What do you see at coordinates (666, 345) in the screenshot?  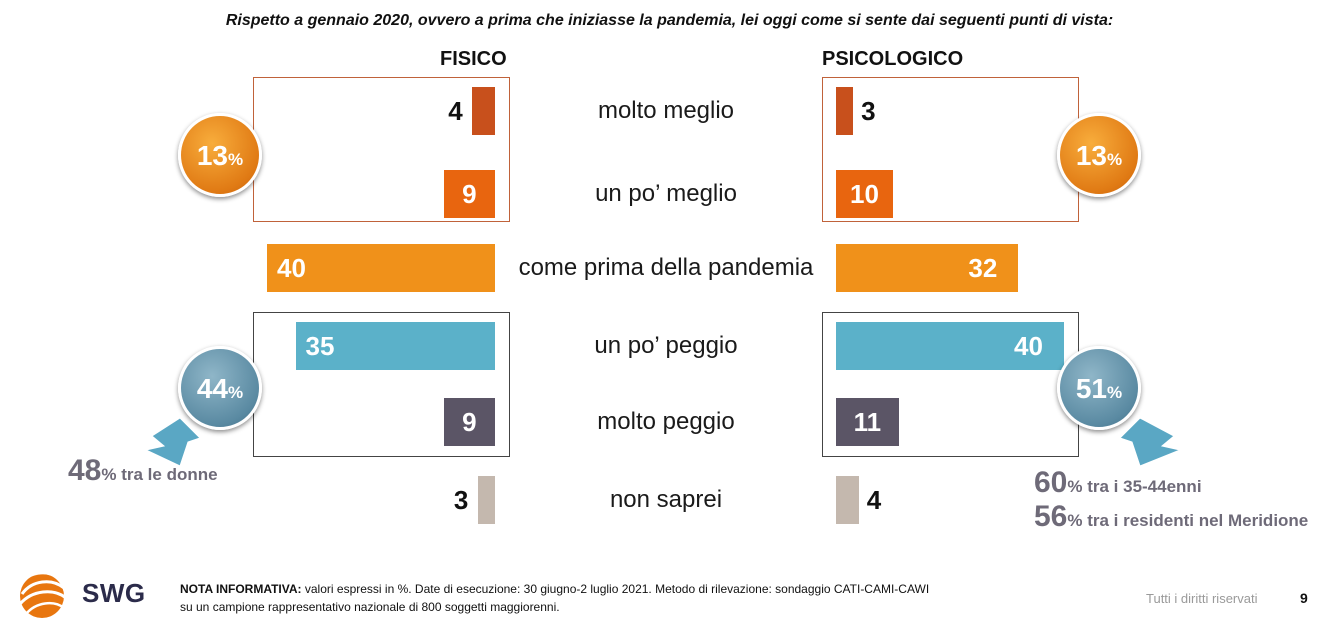 I see `category-label: un po’ peggio` at bounding box center [666, 345].